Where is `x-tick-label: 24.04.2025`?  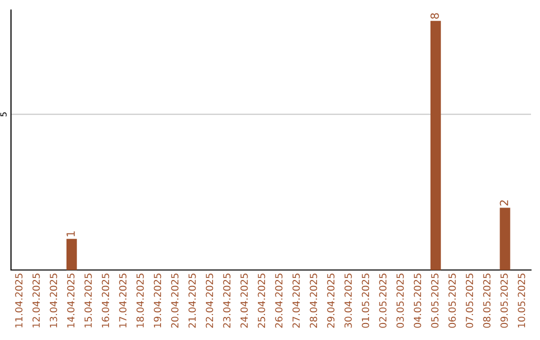 x-tick-label: 24.04.2025 is located at coordinates (244, 301).